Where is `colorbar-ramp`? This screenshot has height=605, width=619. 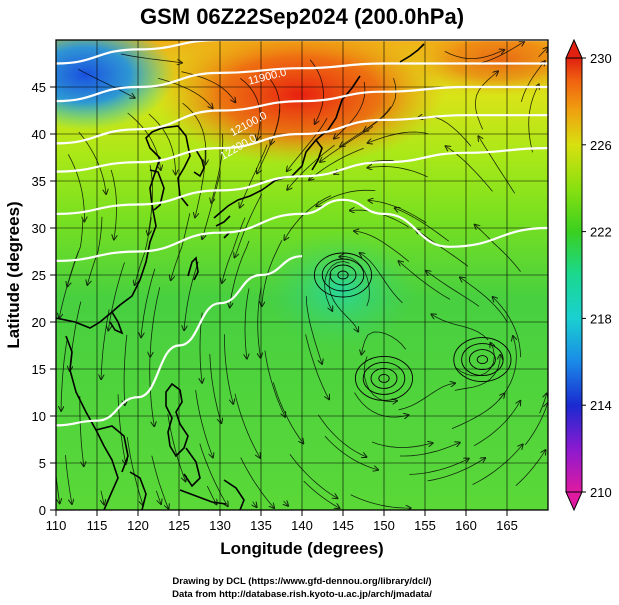 colorbar-ramp is located at coordinates (574, 275).